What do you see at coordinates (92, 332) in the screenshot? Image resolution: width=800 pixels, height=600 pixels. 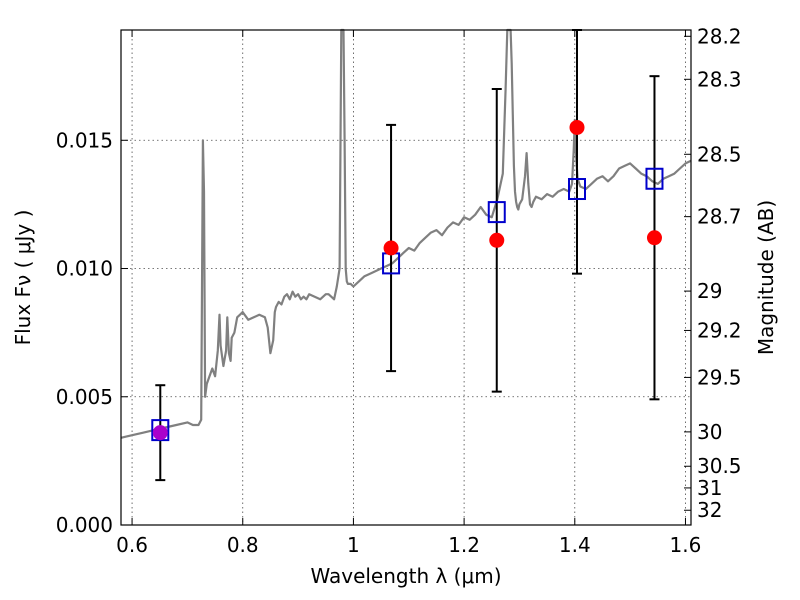 I see `y-axis-ticks: 0.000 0.005 0.010 0.015` at bounding box center [92, 332].